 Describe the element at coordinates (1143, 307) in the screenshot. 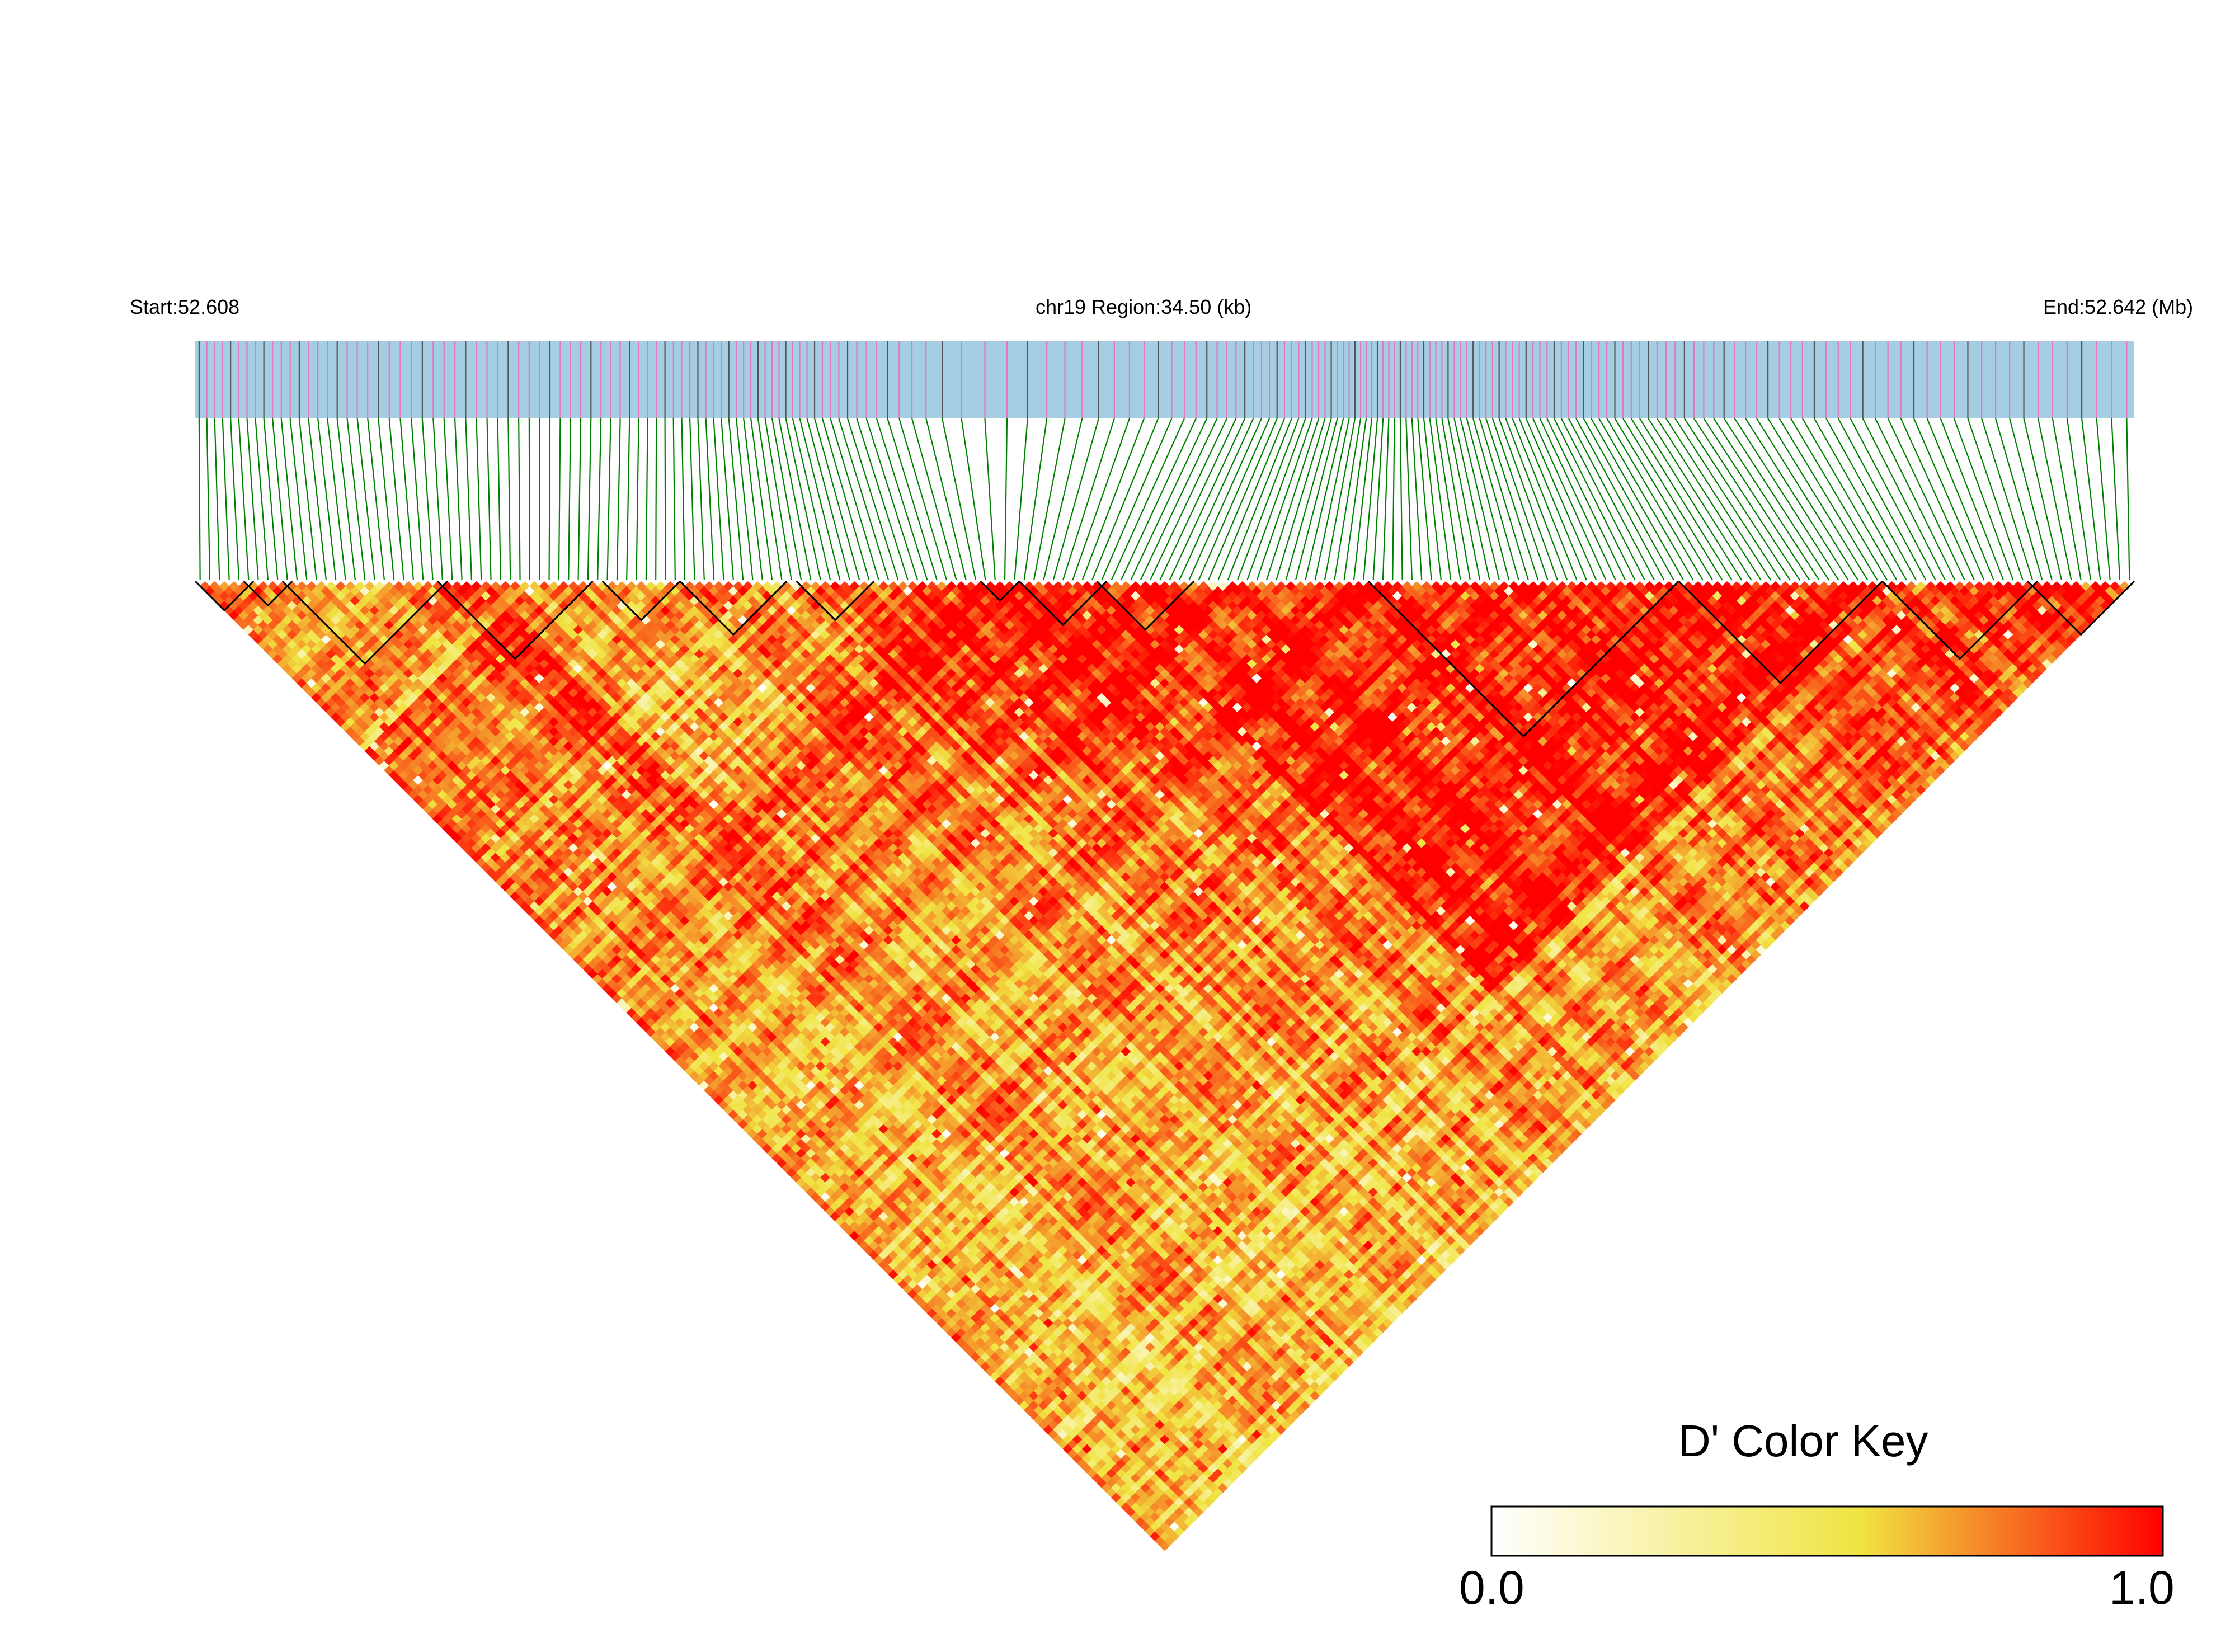

I see `region-label: chr19 Region:34.50 (kb)` at that location.